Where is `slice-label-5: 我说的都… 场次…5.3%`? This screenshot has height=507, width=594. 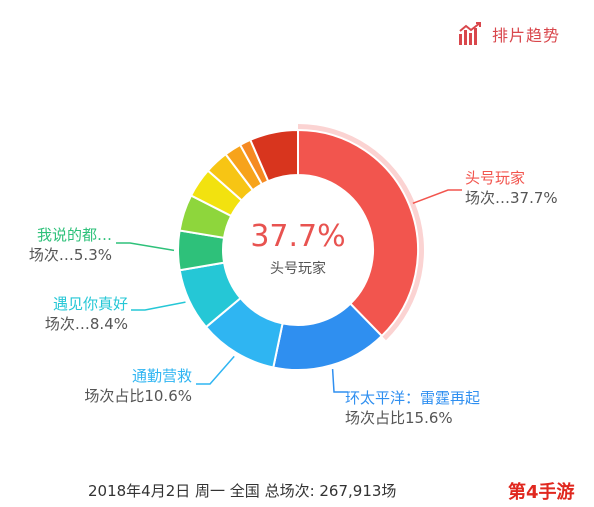 slice-label-5: 我说的都… 场次…5.3% is located at coordinates (70, 245).